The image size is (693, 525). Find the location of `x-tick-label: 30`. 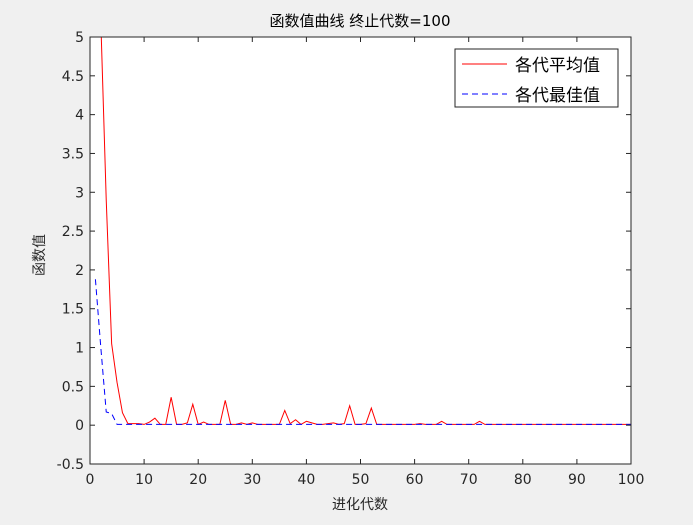

x-tick-label: 30 is located at coordinates (252, 480).